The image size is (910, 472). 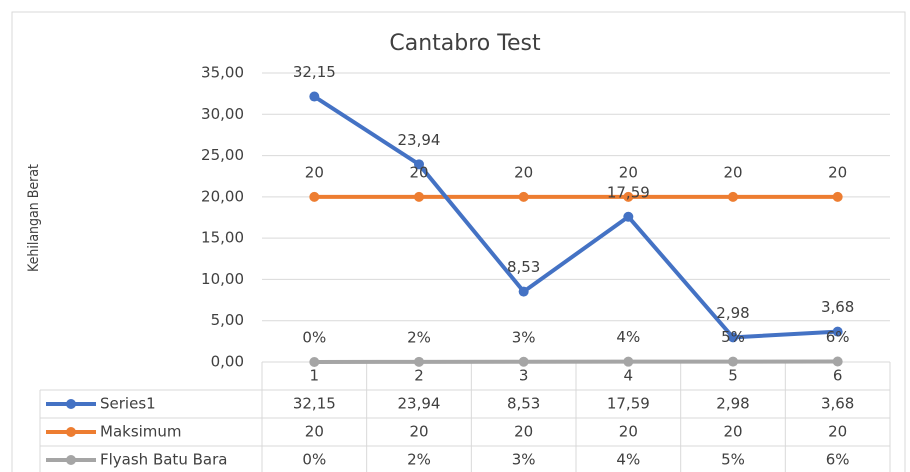 What do you see at coordinates (222, 196) in the screenshot?
I see `y-tick-label: 20,00` at bounding box center [222, 196].